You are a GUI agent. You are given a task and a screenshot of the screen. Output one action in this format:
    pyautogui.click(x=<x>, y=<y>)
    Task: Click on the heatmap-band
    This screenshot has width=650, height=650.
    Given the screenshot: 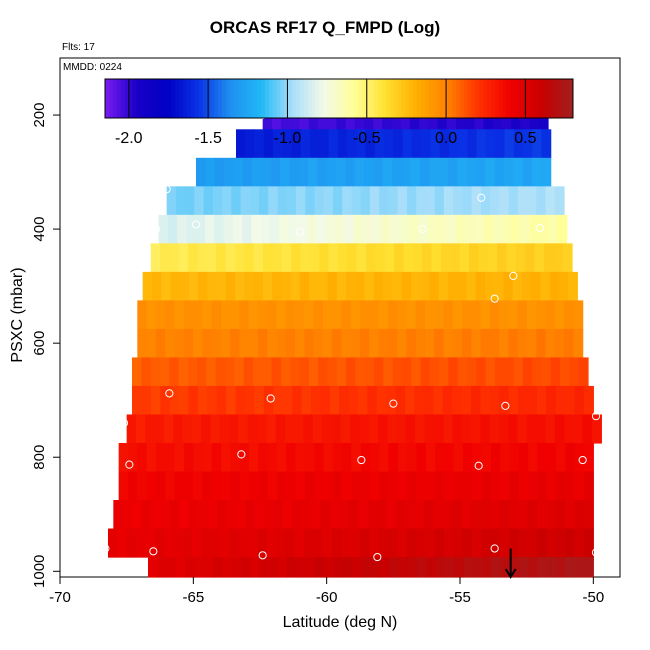 What is the action you would take?
    pyautogui.click(x=363, y=229)
    